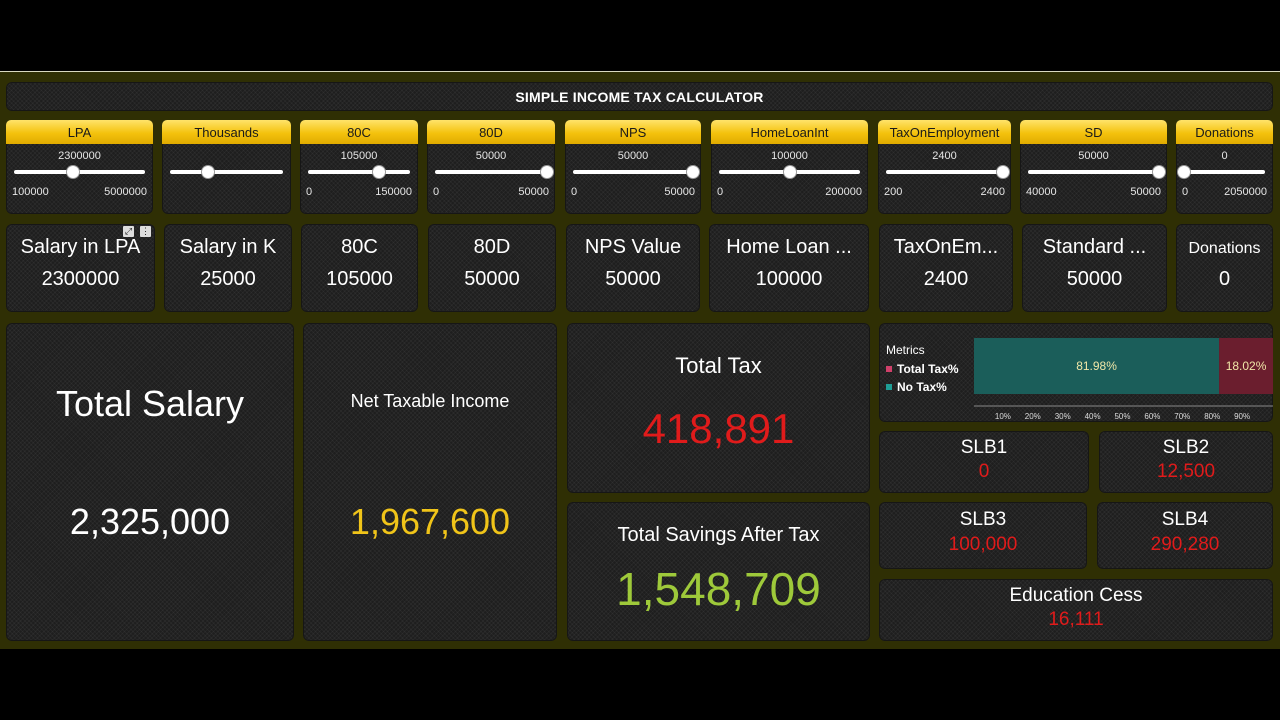  Describe the element at coordinates (145, 231) in the screenshot. I see `more-options-icon: ⋮` at that location.